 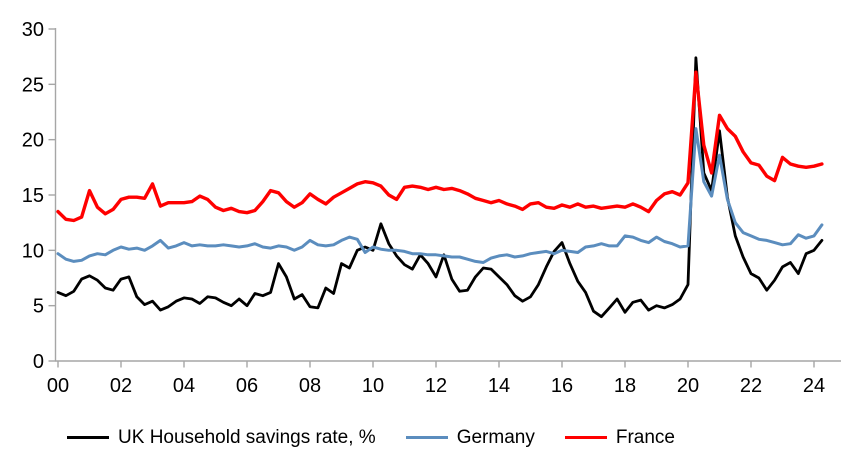 What do you see at coordinates (38, 362) in the screenshot?
I see `y-tick-label: 0` at bounding box center [38, 362].